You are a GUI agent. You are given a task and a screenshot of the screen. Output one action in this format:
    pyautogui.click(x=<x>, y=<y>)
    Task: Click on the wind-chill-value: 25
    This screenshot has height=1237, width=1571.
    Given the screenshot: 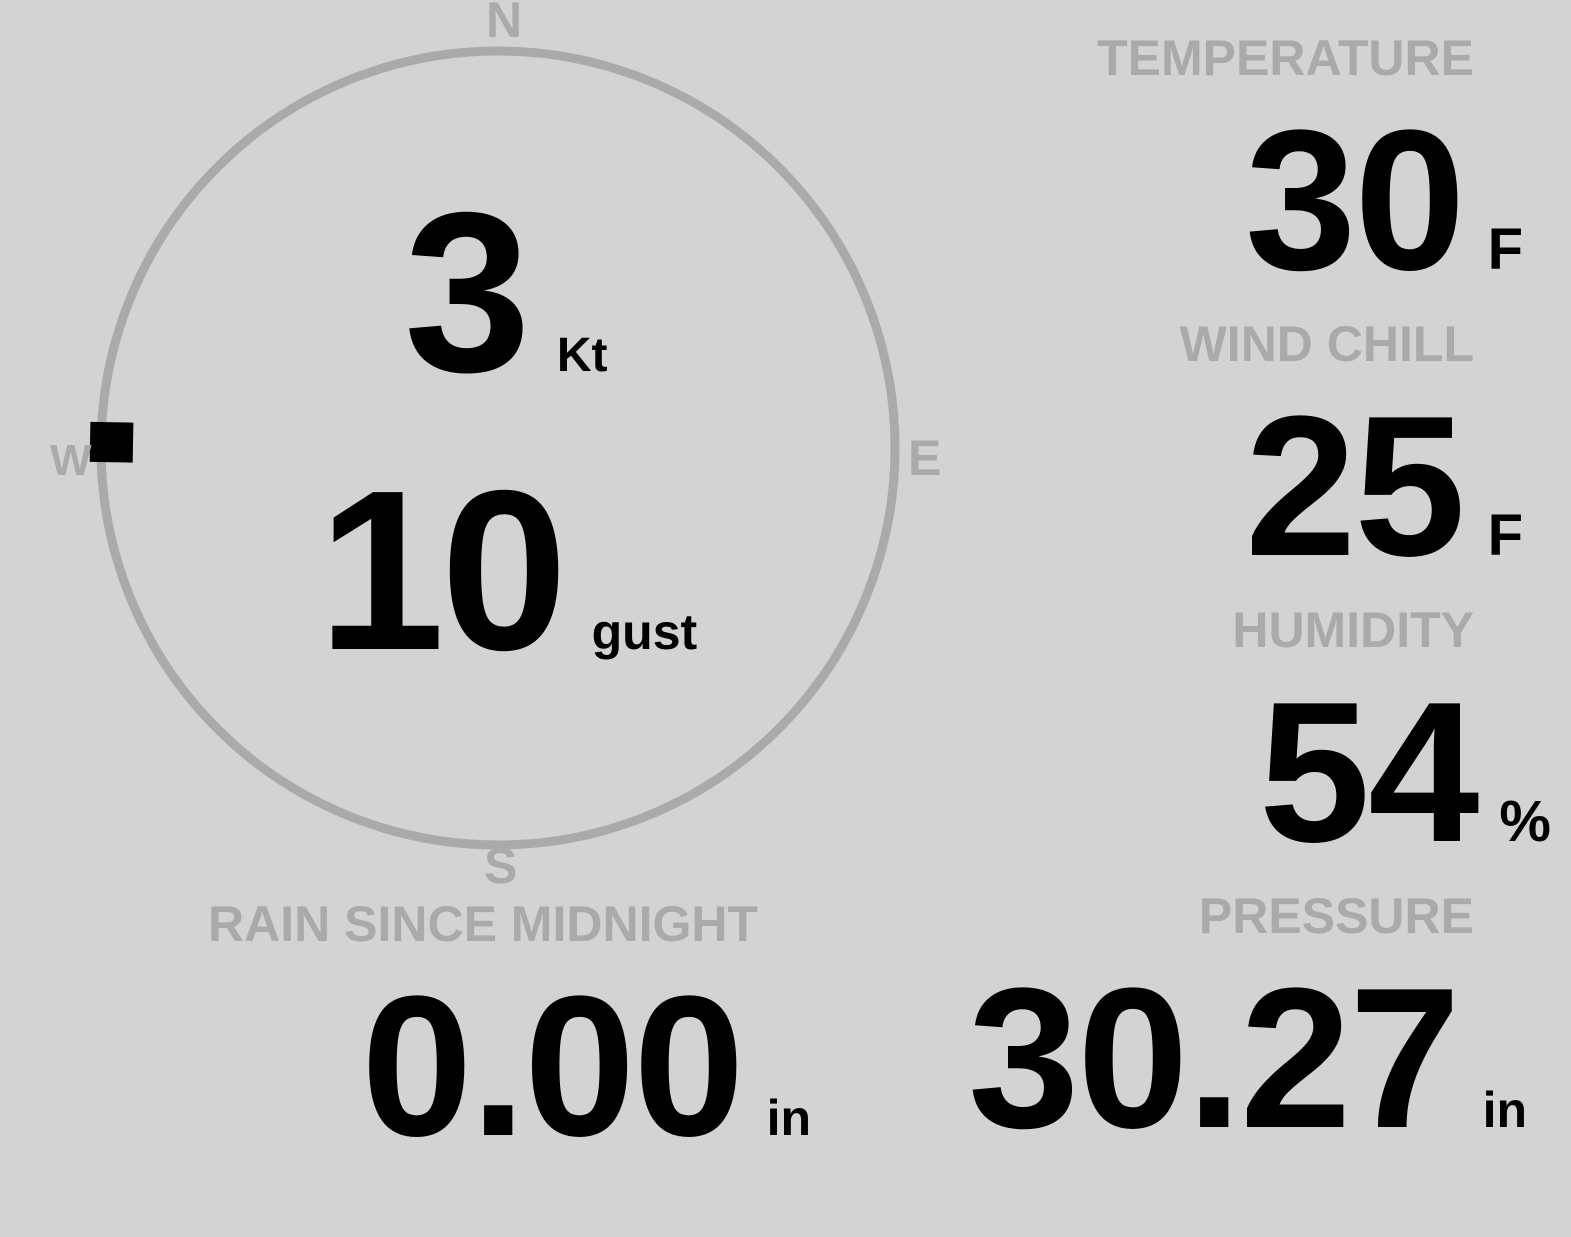 What is the action you would take?
    pyautogui.click(x=1355, y=486)
    